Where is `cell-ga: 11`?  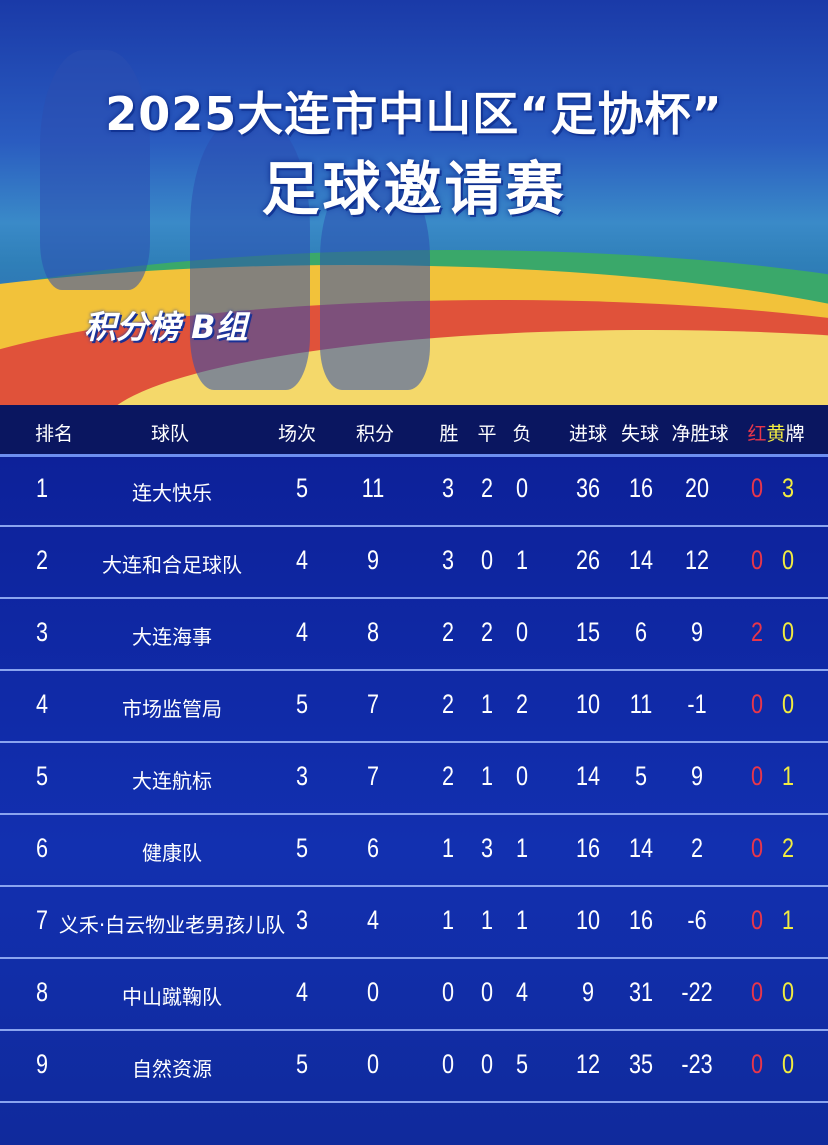 cell-ga: 11 is located at coordinates (641, 704).